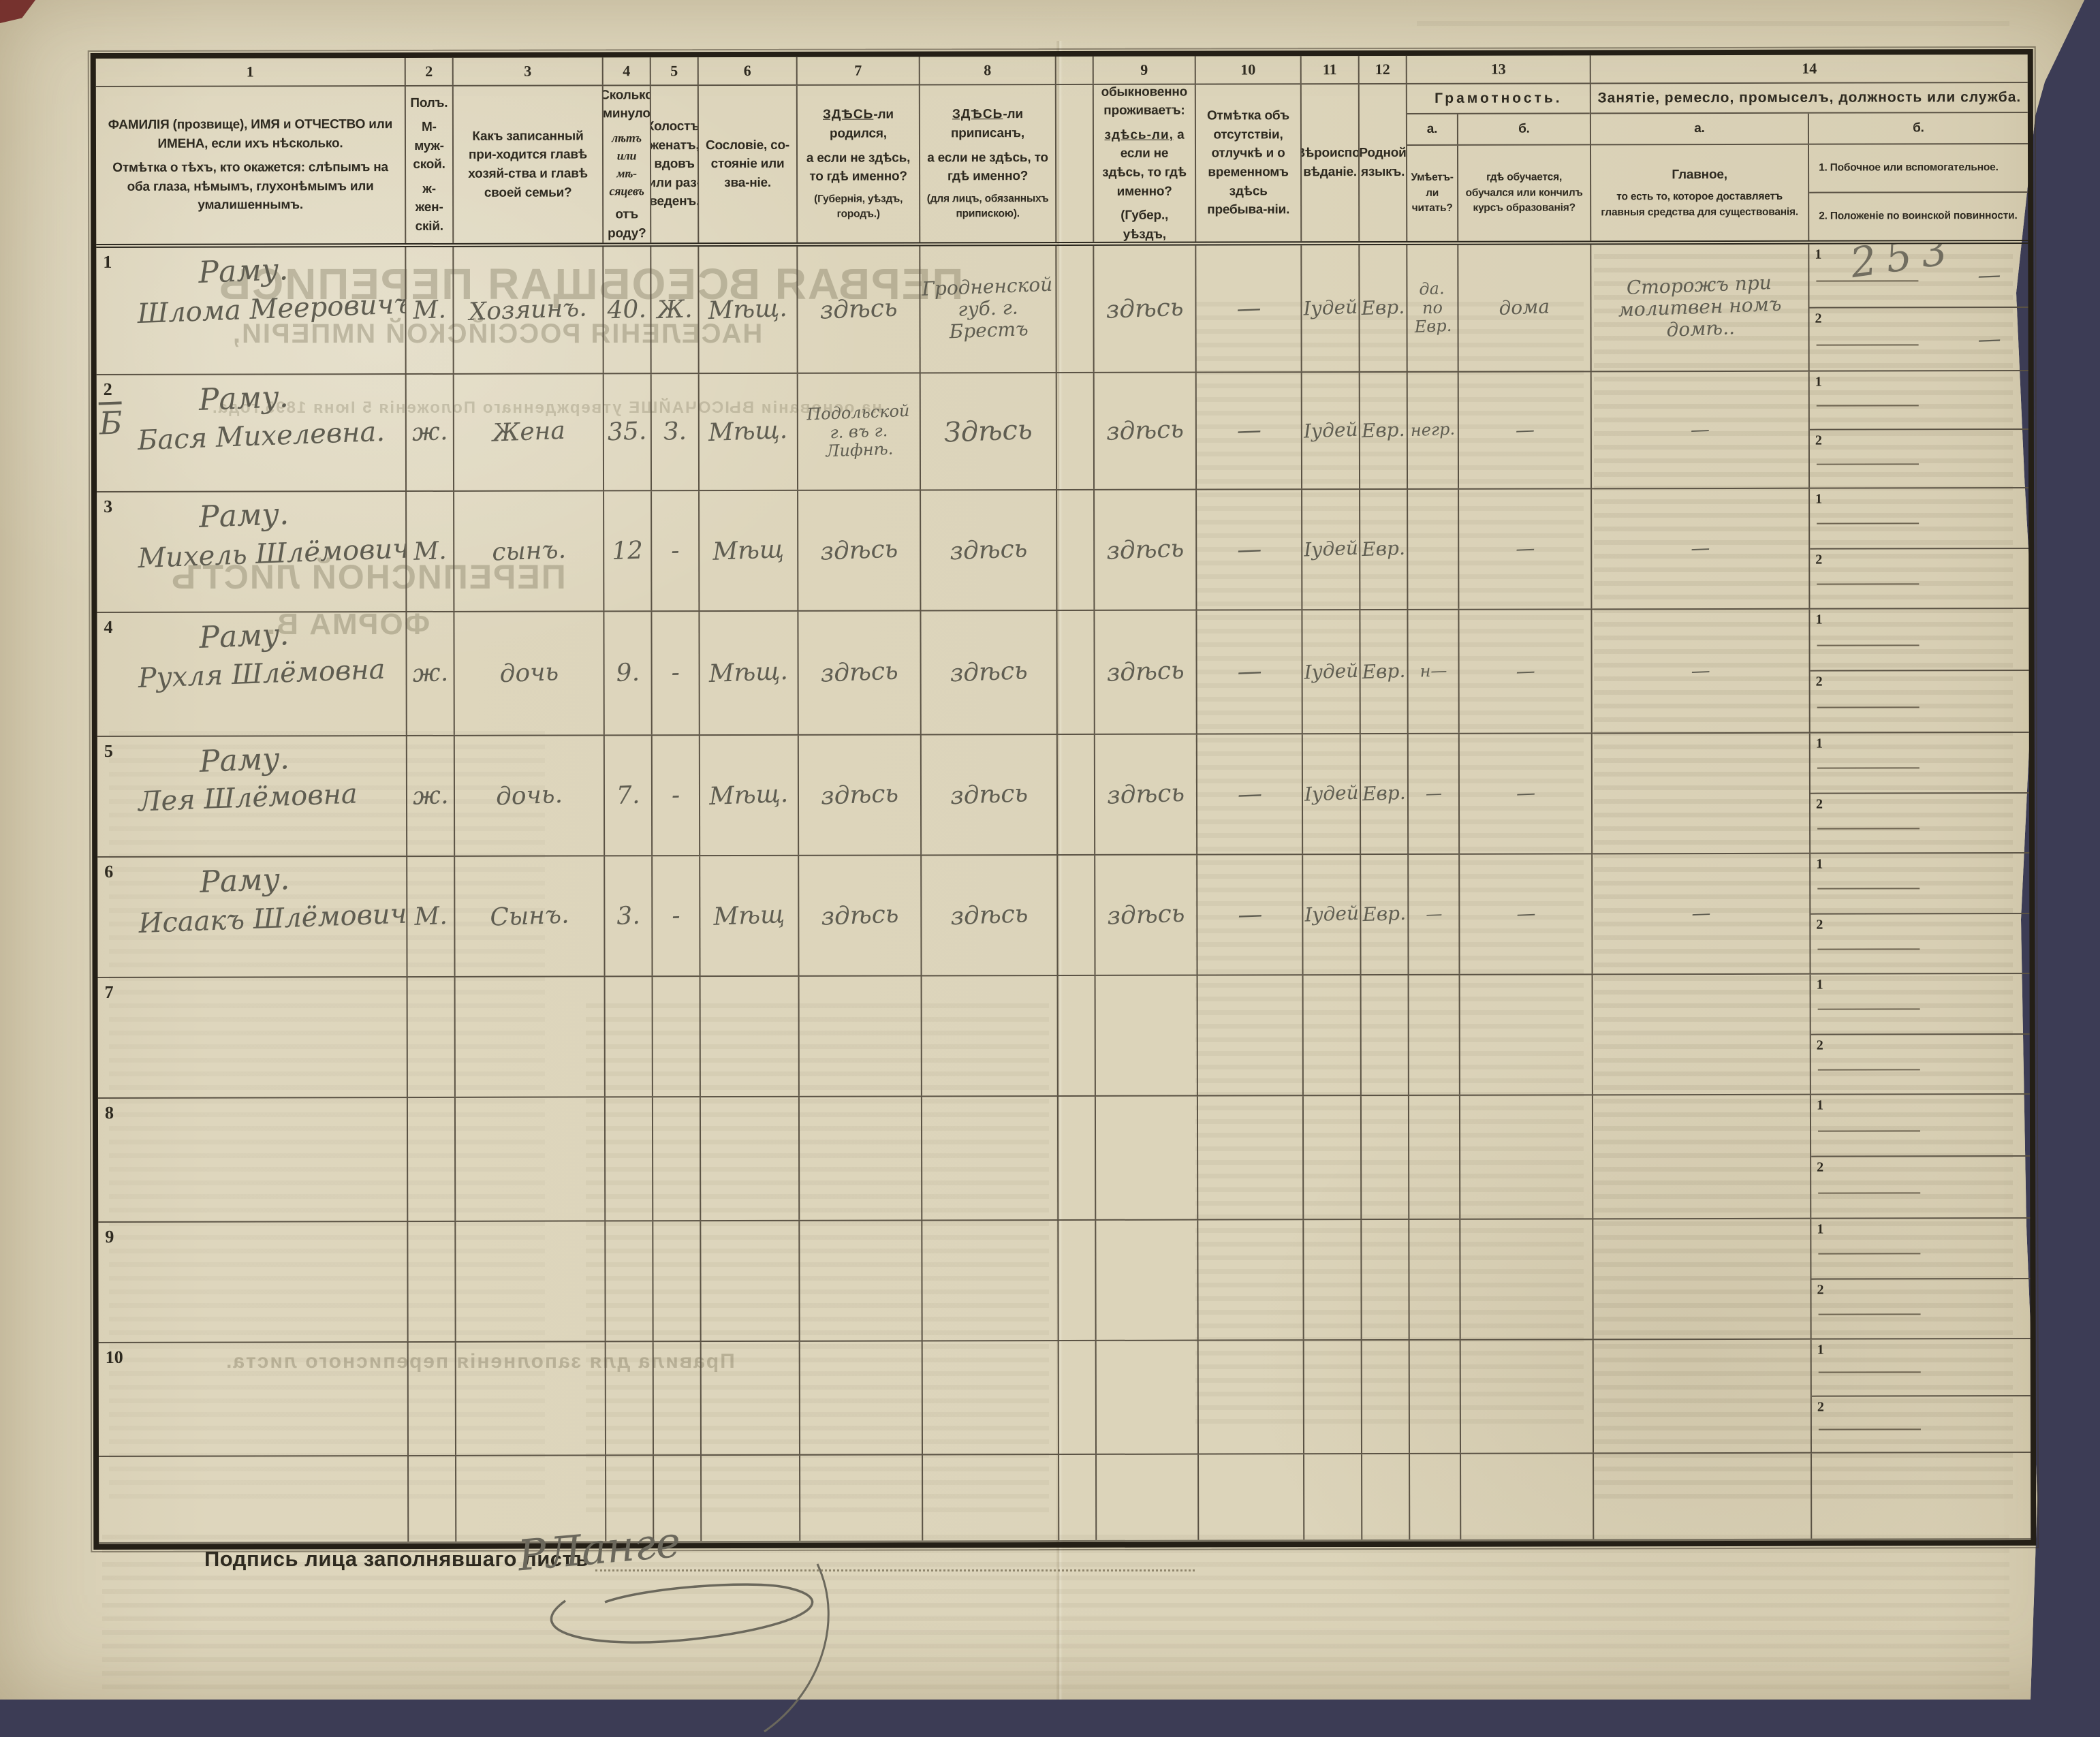  Describe the element at coordinates (675, 164) in the screenshot. I see `header-marital: Холостъ, женатъ, вдовъ или раз-веденъ.` at that location.